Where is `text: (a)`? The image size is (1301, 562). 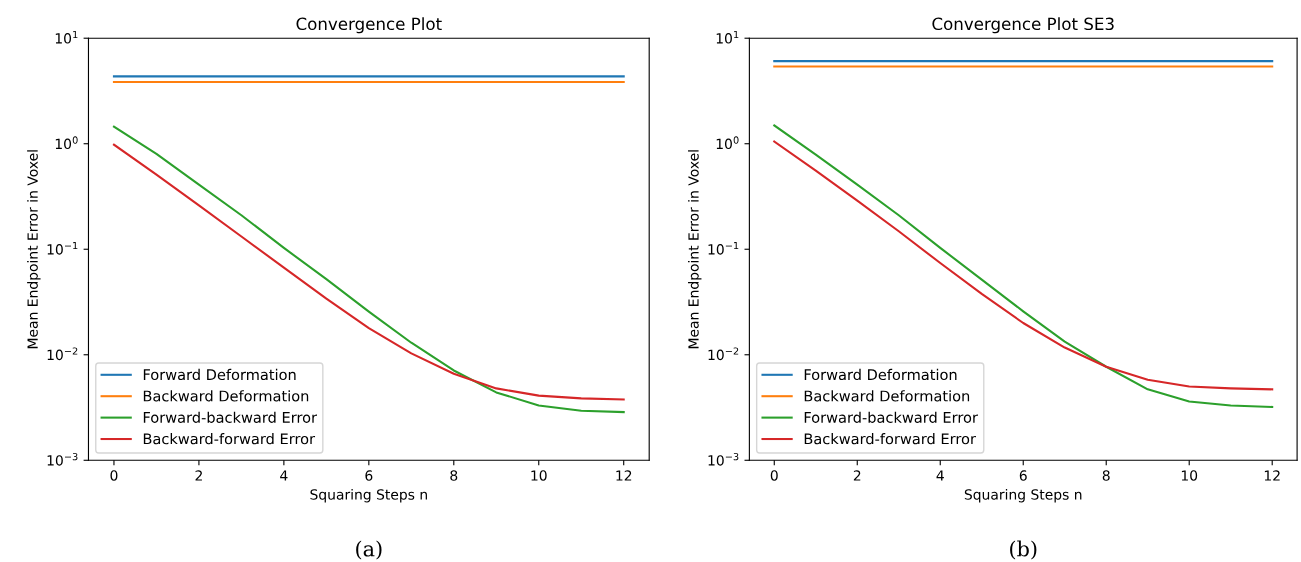 text: (a) is located at coordinates (369, 550).